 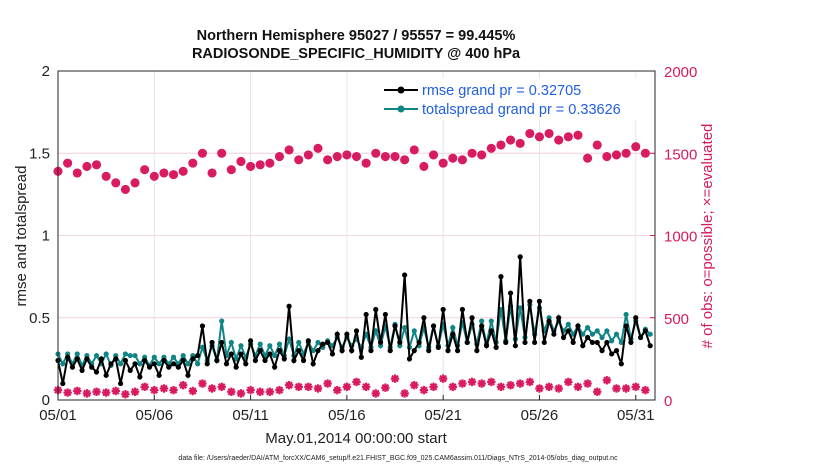 What do you see at coordinates (676, 319) in the screenshot?
I see `y2-tick-label: 500` at bounding box center [676, 319].